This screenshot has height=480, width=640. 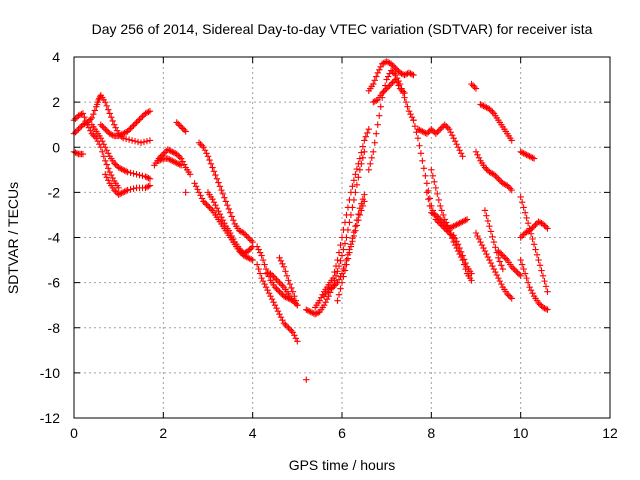 What do you see at coordinates (50, 373) in the screenshot?
I see `y-tick-label: -10` at bounding box center [50, 373].